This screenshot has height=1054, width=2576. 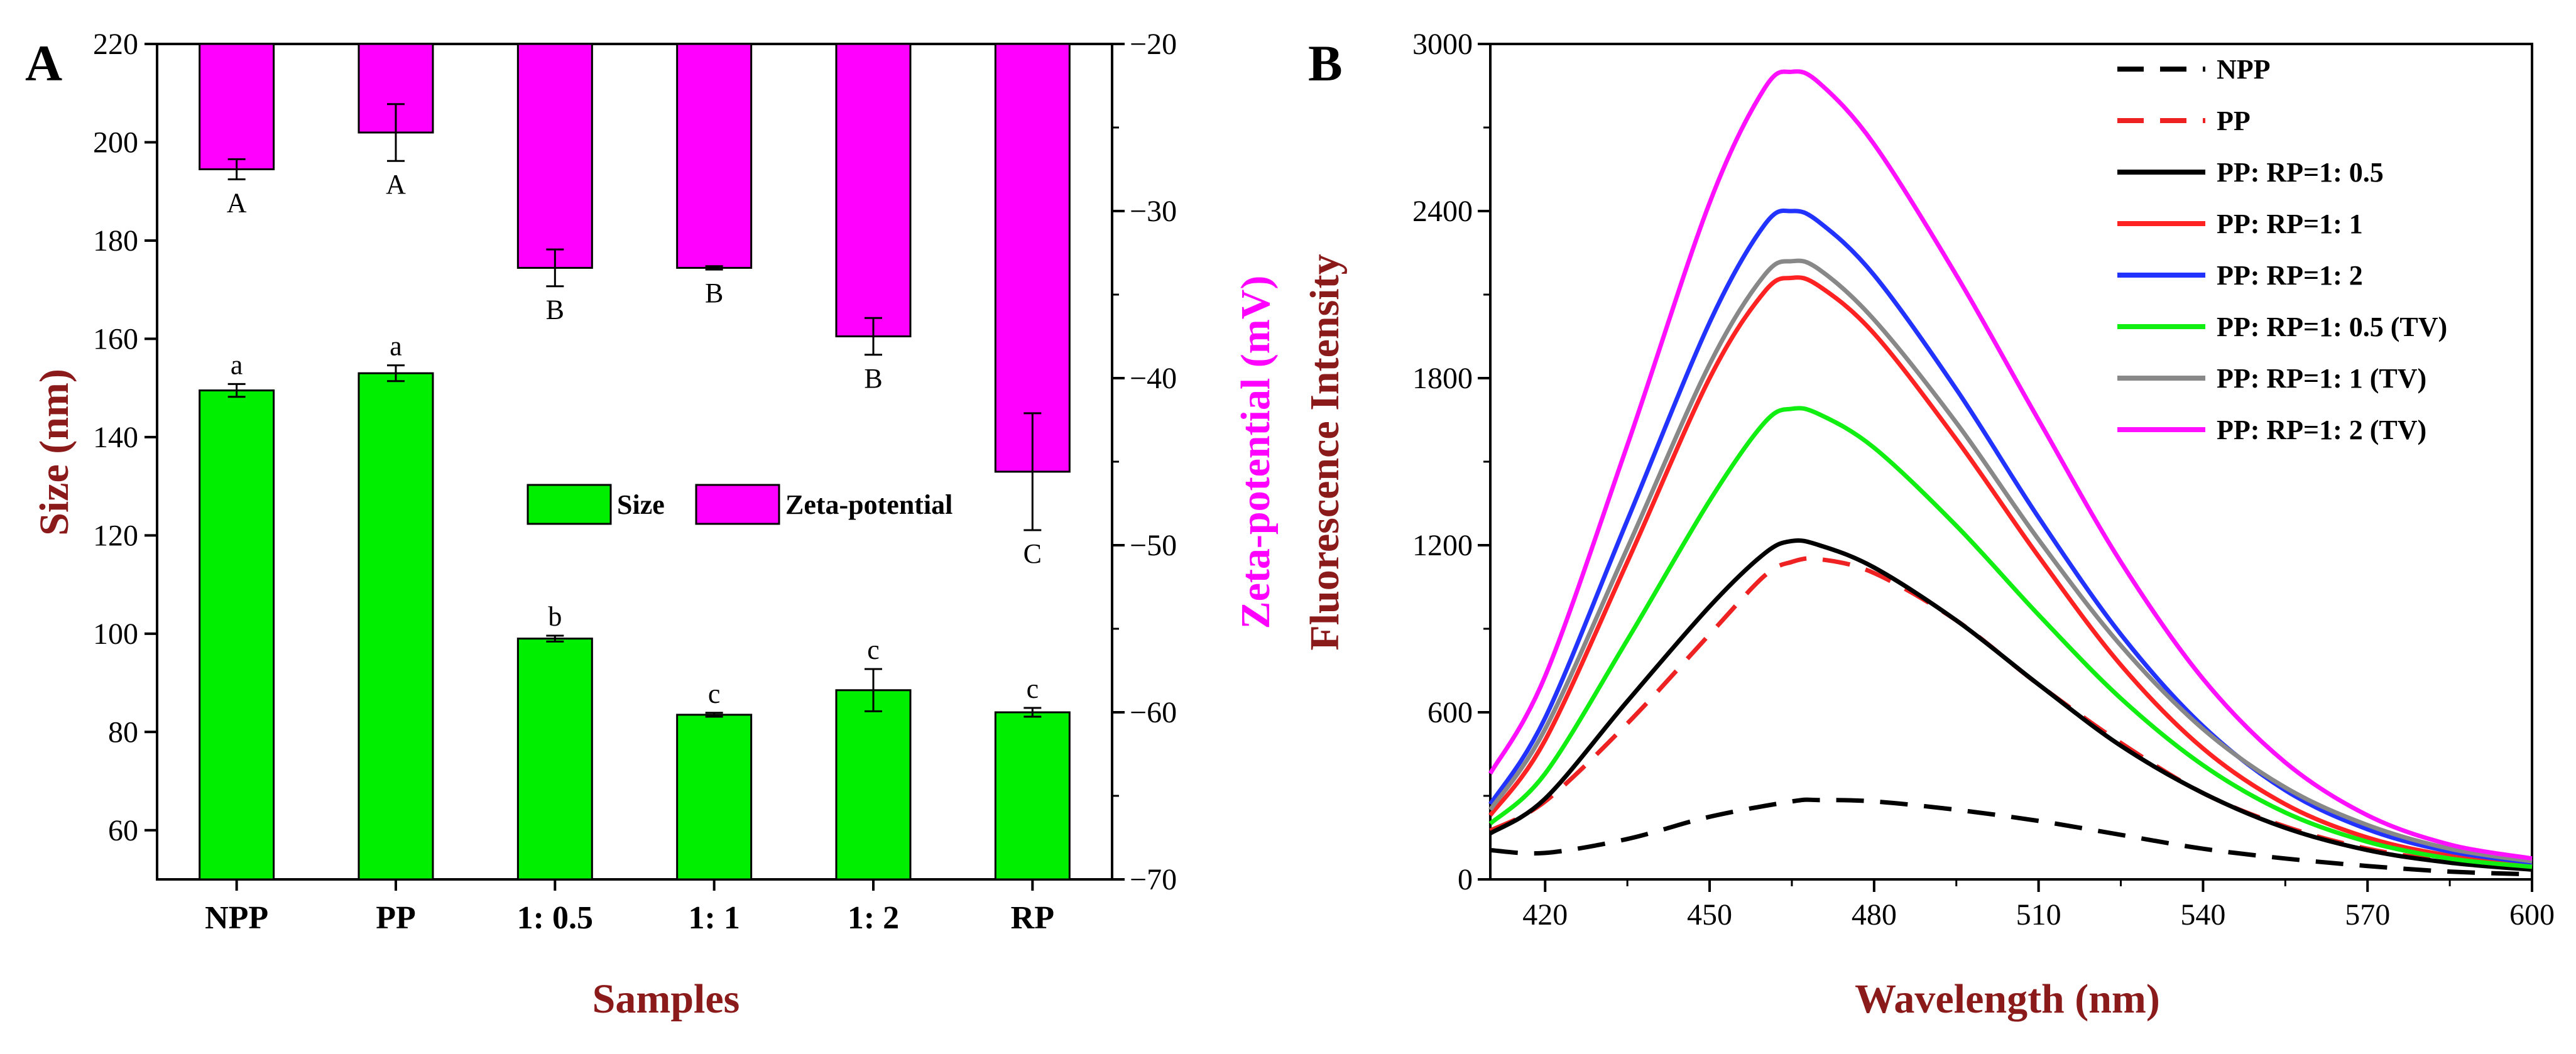 I want to click on legend-swatch-size, so click(x=569, y=504).